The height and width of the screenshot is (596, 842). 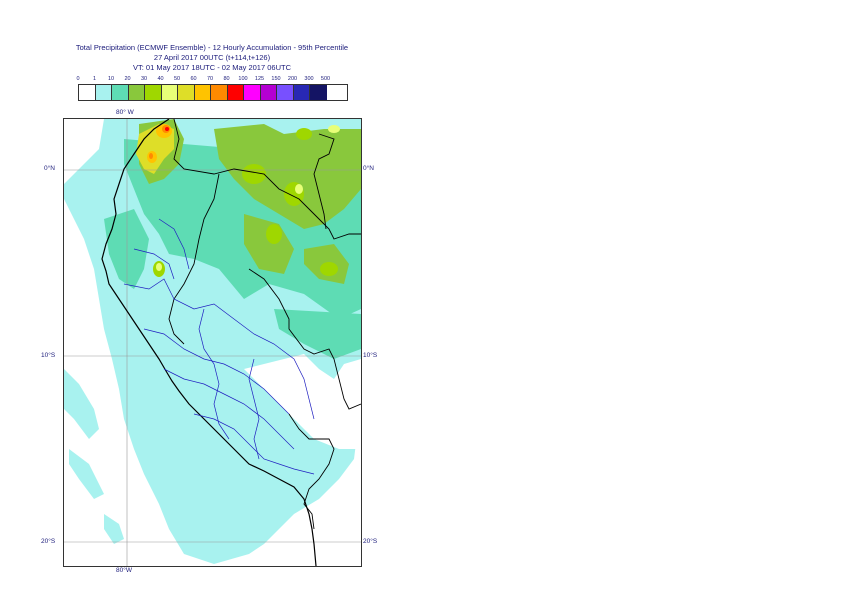 I want to click on legend-label: 50, so click(x=177, y=79).